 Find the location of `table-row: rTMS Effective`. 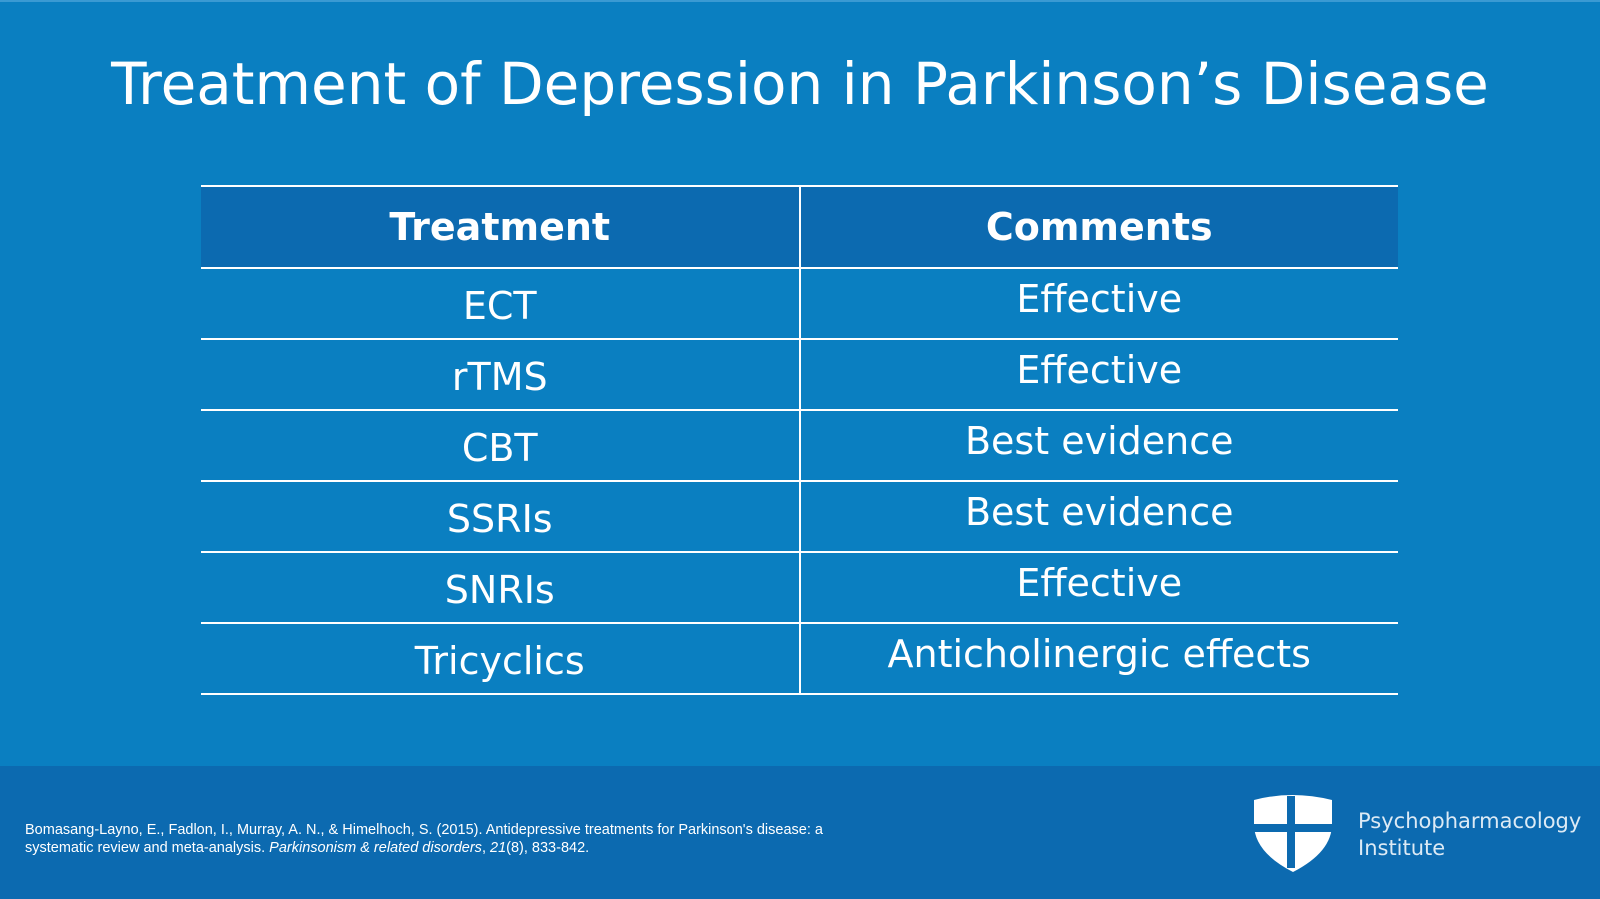

table-row: rTMS Effective is located at coordinates (799, 374).